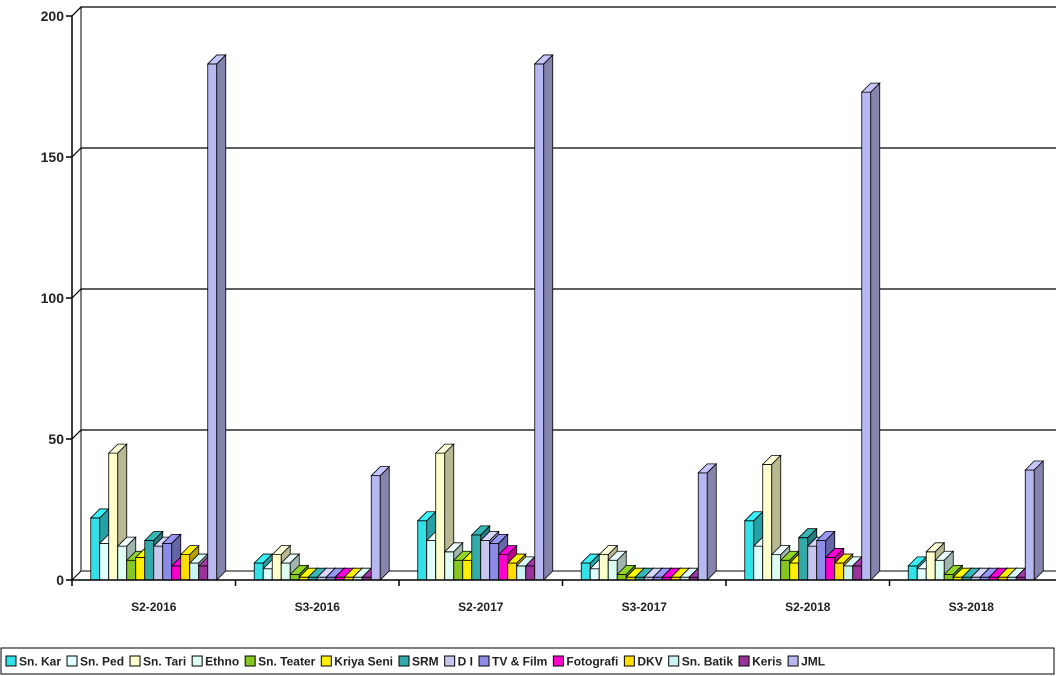 The width and height of the screenshot is (1056, 676). I want to click on legend-label: TV & Film, so click(519, 662).